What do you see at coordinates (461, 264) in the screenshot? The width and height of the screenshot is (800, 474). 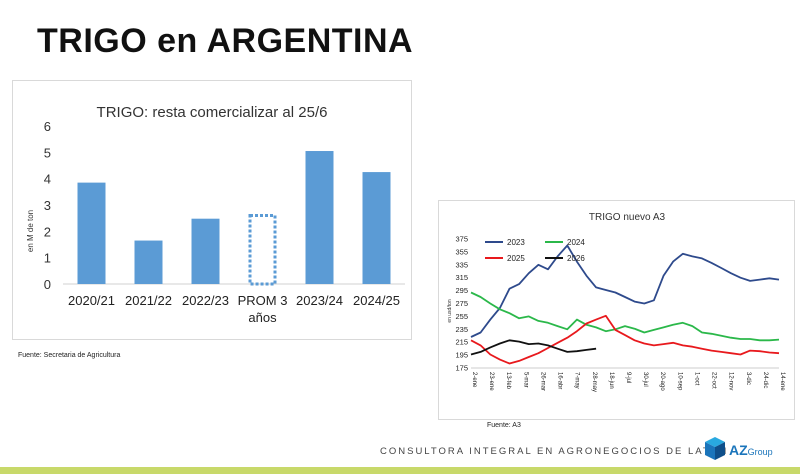 I see `y-tick-label: 335` at bounding box center [461, 264].